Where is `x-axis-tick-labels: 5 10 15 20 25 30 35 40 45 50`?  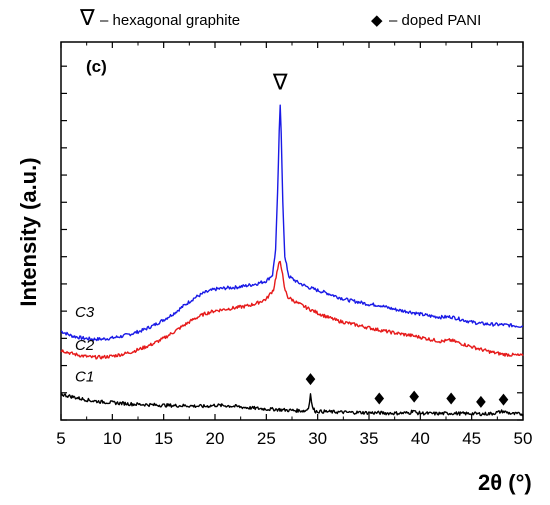
x-axis-tick-labels: 5 10 15 20 25 30 35 40 45 50 is located at coordinates (294, 438).